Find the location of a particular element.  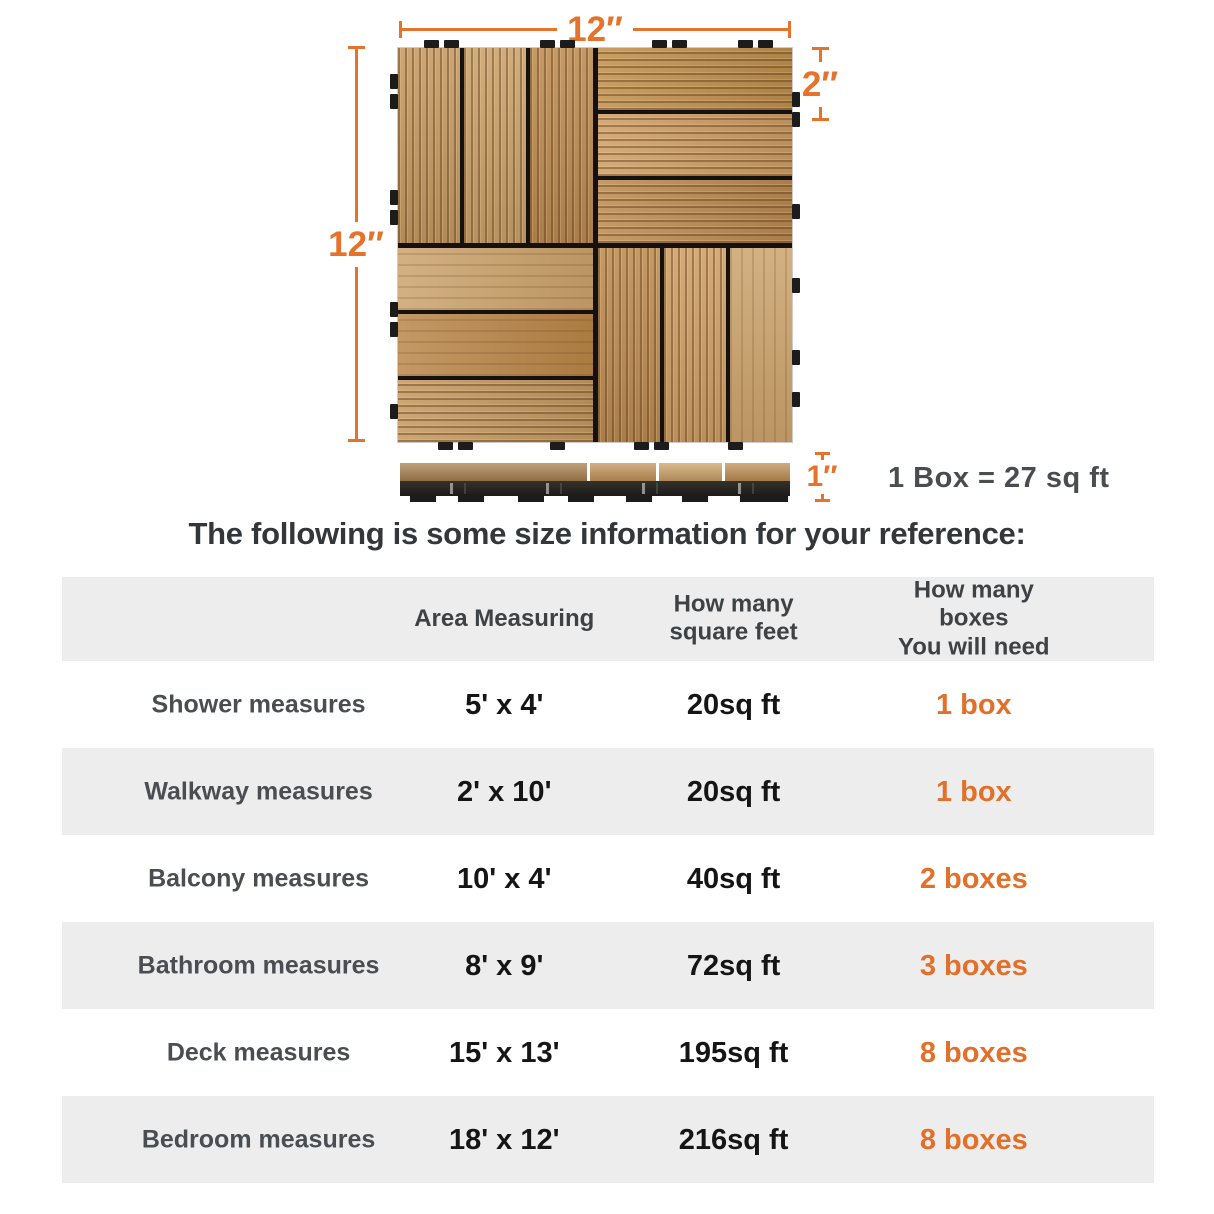

cell-measuring: 8' x 9' is located at coordinates (504, 965).